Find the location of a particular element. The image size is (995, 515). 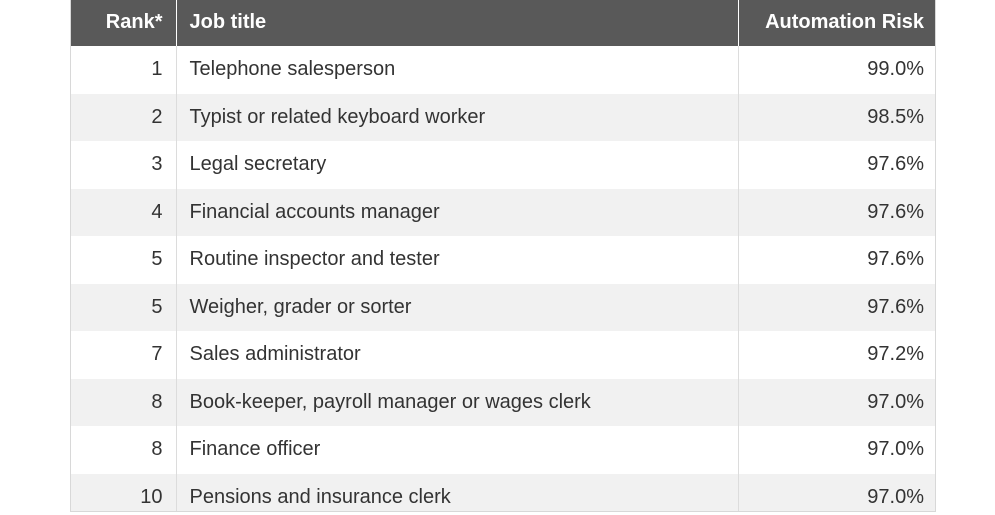

automation-risk-cell: 98.5% is located at coordinates (836, 117).